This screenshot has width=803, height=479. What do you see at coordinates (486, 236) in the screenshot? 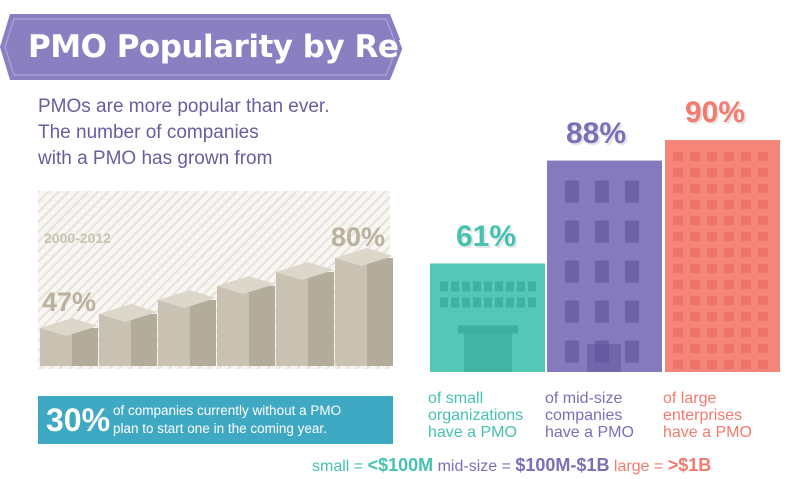
I see `bar-value-label-small: 61%` at bounding box center [486, 236].